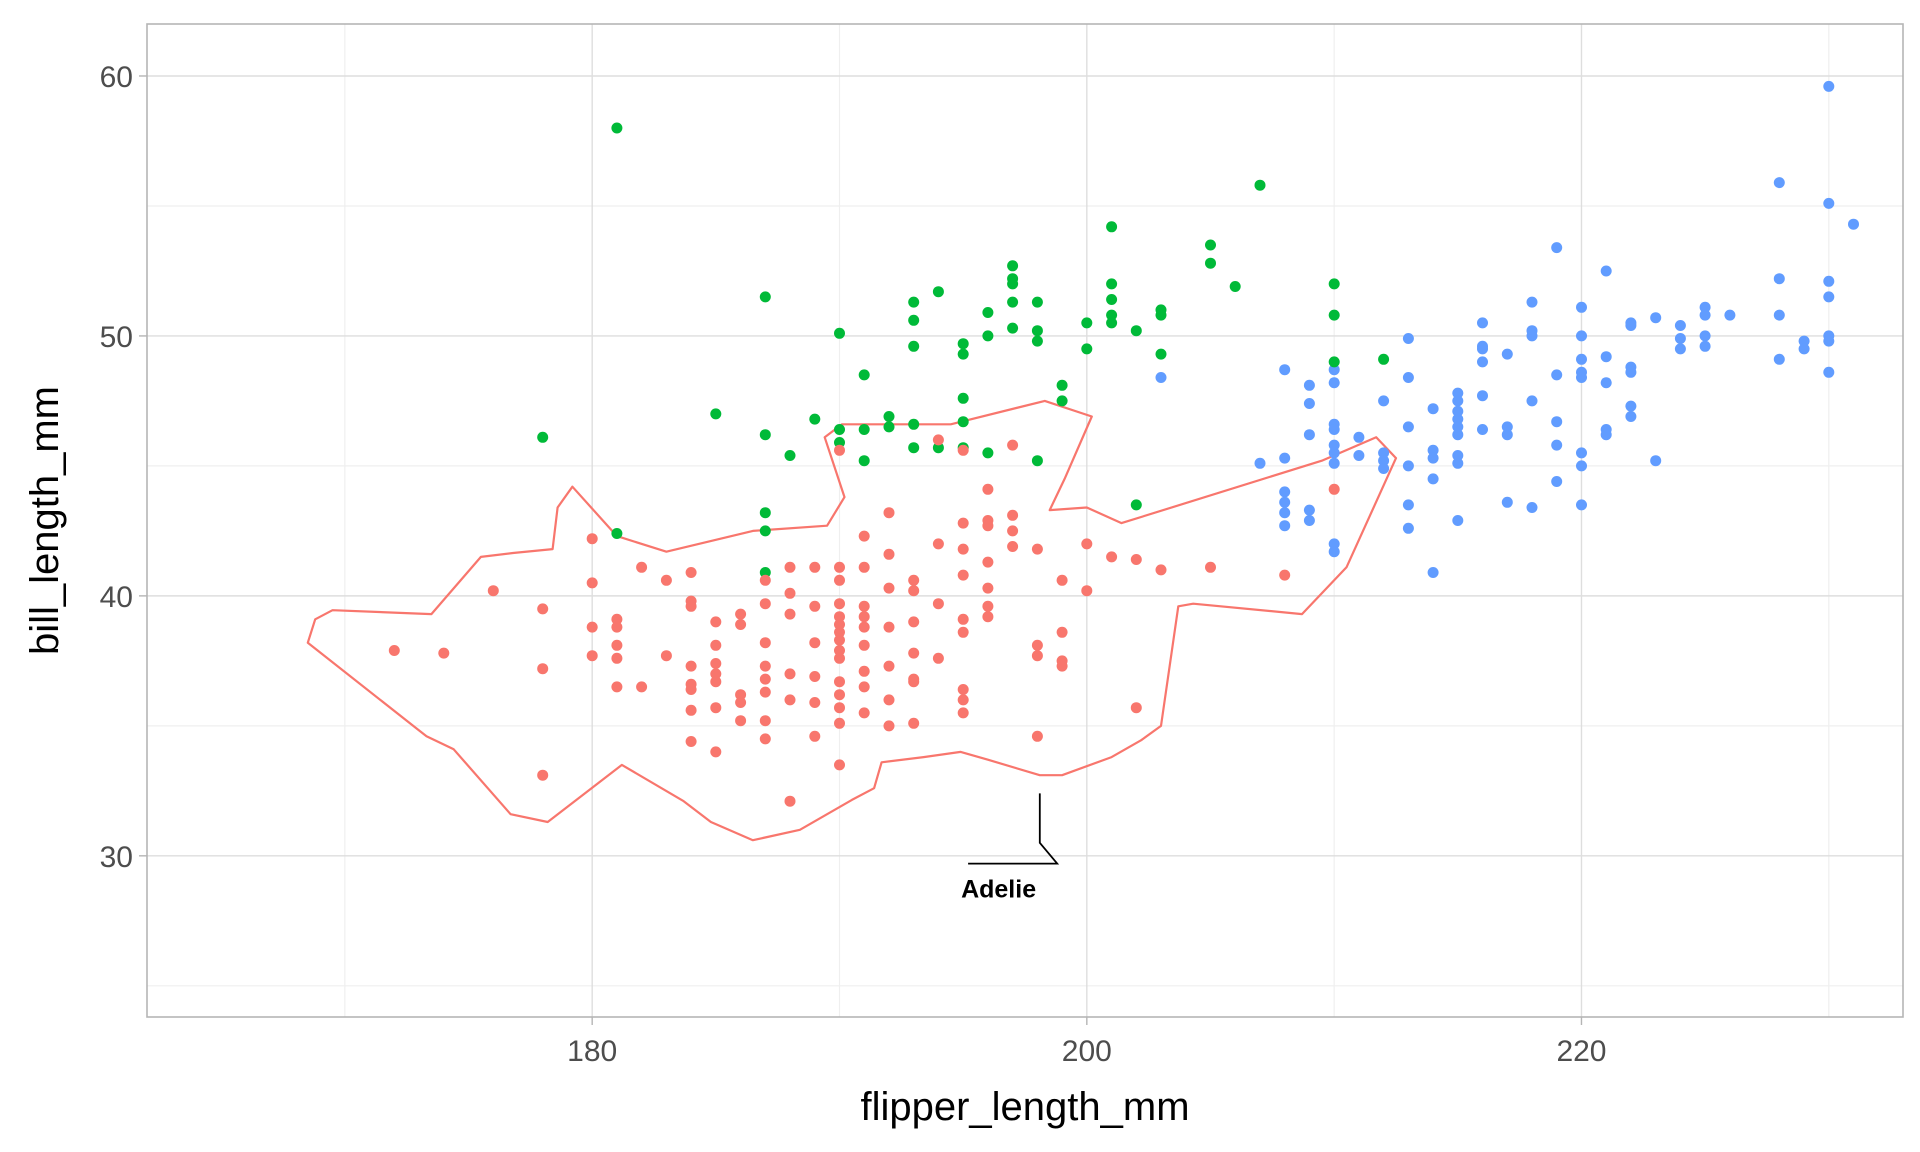 The image size is (1920, 1152). Describe the element at coordinates (1024, 1107) in the screenshot. I see `x-axis-title: flipper_length_mm` at that location.